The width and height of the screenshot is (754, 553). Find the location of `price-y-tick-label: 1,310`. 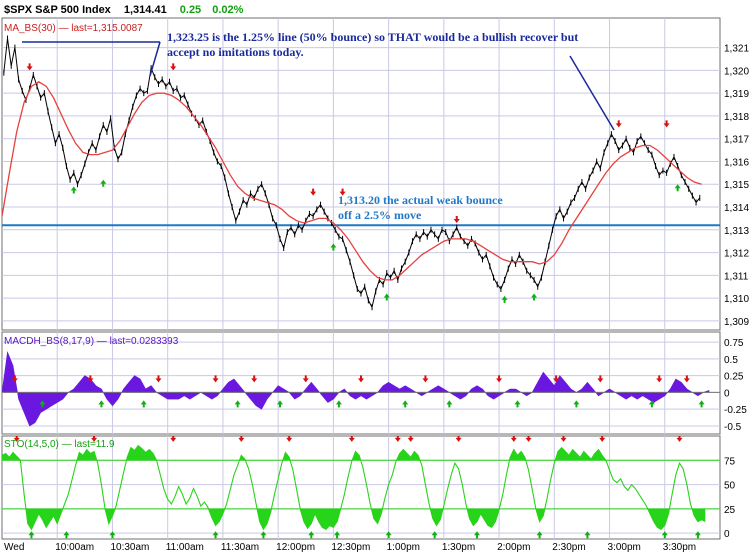

price-y-tick-label: 1,310 is located at coordinates (736, 299).